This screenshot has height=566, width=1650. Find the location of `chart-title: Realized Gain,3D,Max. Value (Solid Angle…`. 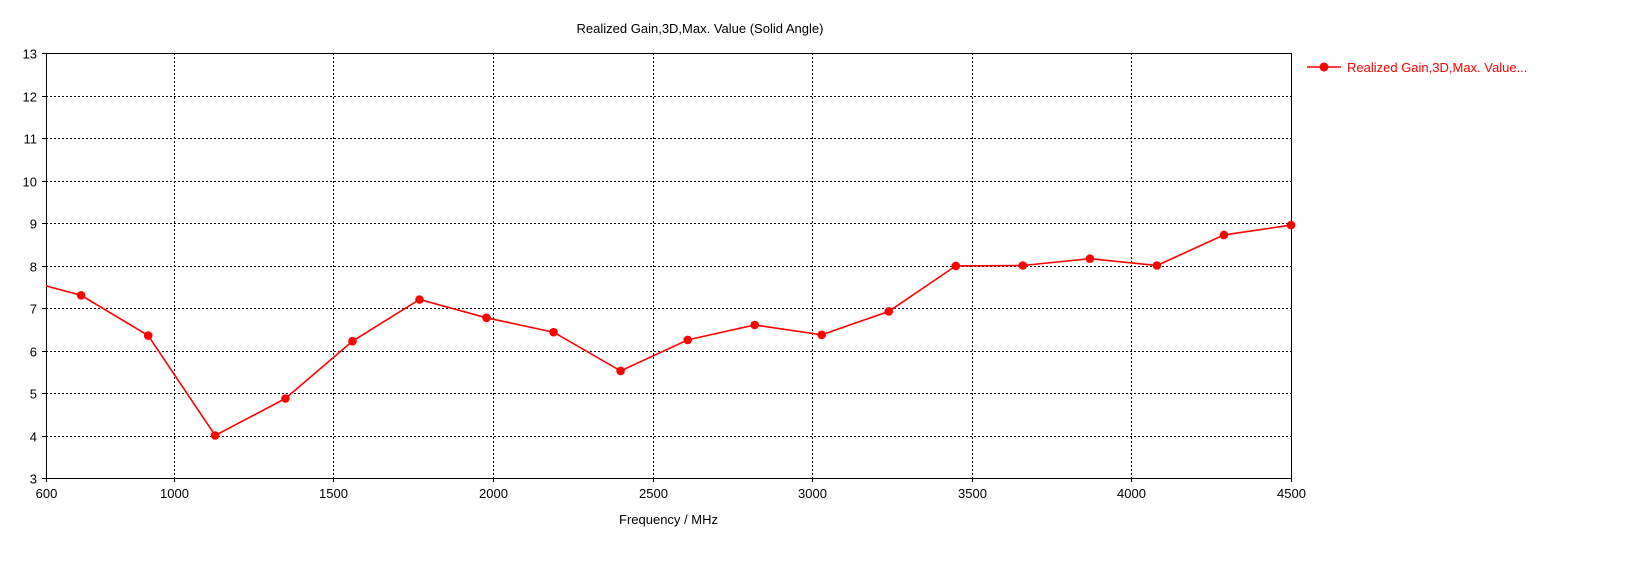

chart-title: Realized Gain,3D,Max. Value (Solid Angle… is located at coordinates (700, 28).